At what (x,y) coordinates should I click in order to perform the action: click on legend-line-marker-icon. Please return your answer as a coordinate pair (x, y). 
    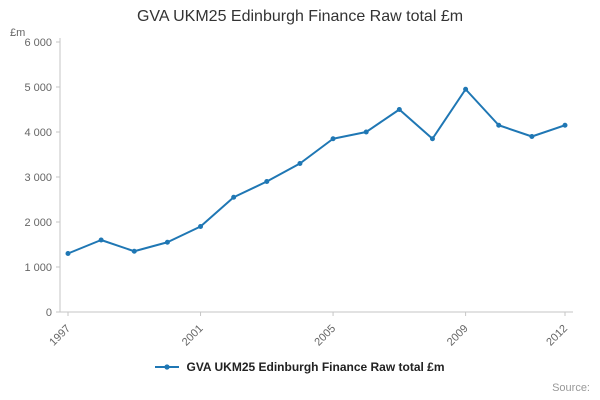
    Looking at the image, I should click on (167, 367).